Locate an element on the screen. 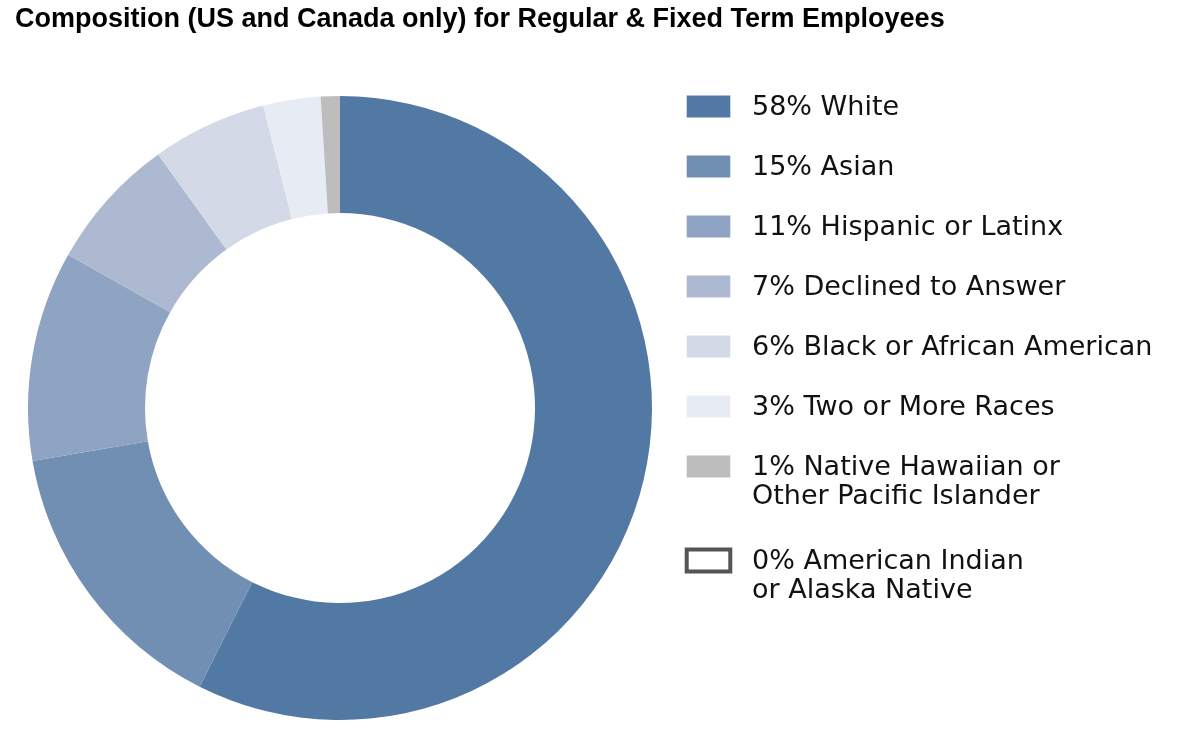 The width and height of the screenshot is (1188, 746). legend-label: 7% Declined to Answer is located at coordinates (909, 285).